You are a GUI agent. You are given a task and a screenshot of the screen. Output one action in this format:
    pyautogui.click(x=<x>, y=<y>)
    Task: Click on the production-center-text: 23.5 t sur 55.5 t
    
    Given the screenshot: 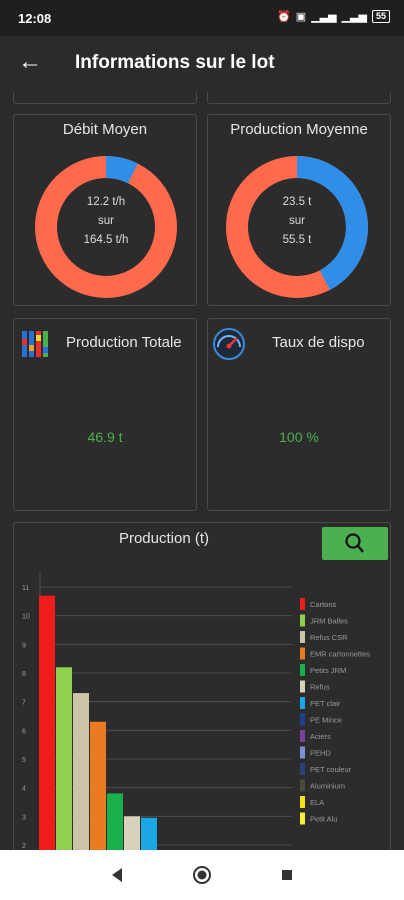 What is the action you would take?
    pyautogui.click(x=297, y=221)
    